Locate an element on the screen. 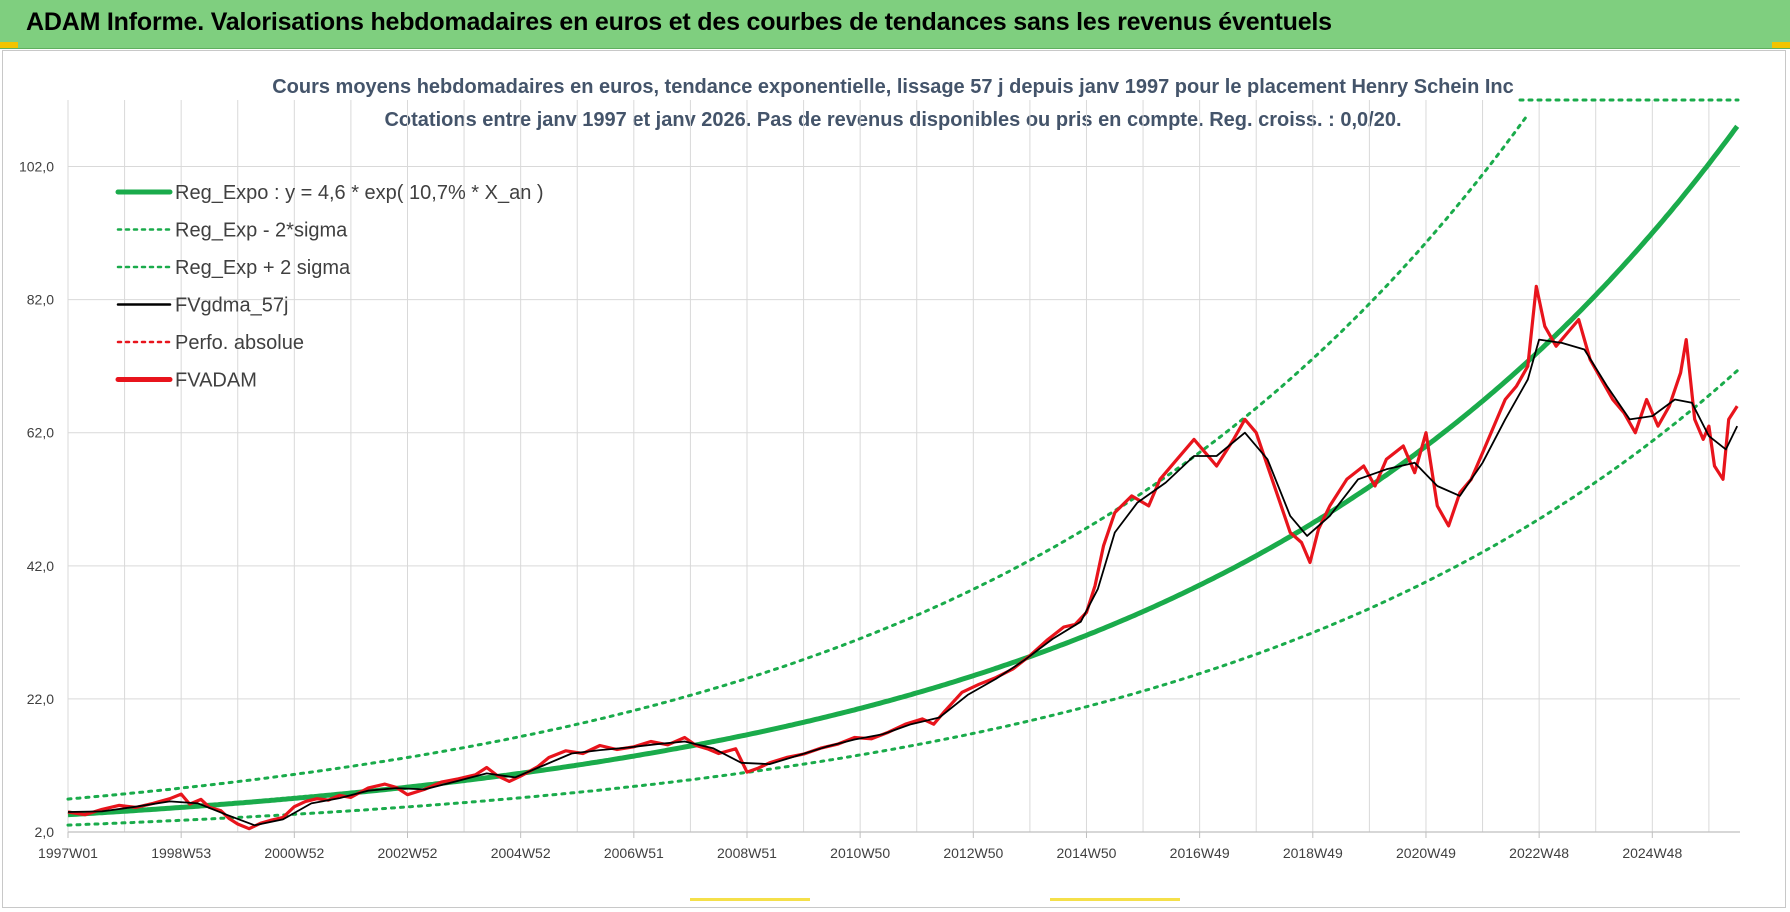  y-tick-label: 102,0 is located at coordinates (36, 167).